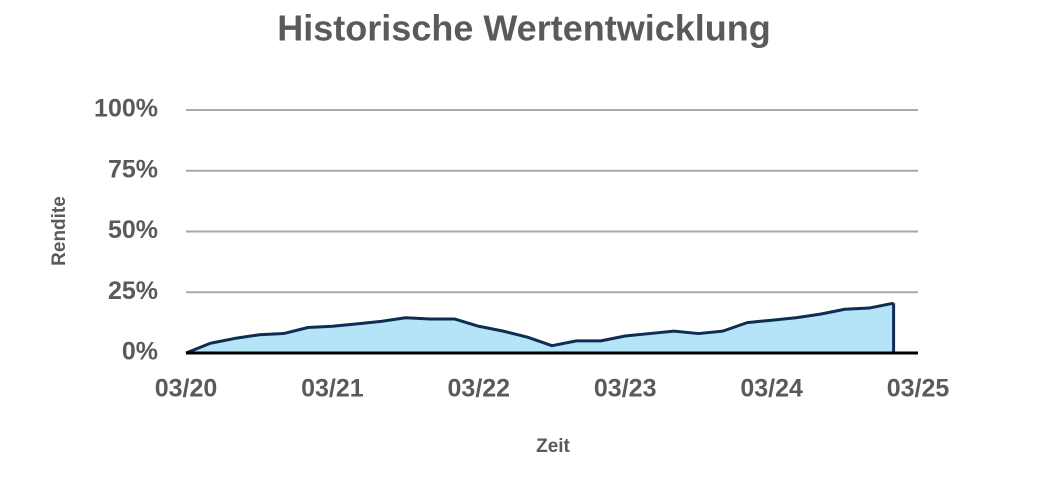 The image size is (1050, 479). What do you see at coordinates (479, 389) in the screenshot?
I see `x-tick-label: 03/22` at bounding box center [479, 389].